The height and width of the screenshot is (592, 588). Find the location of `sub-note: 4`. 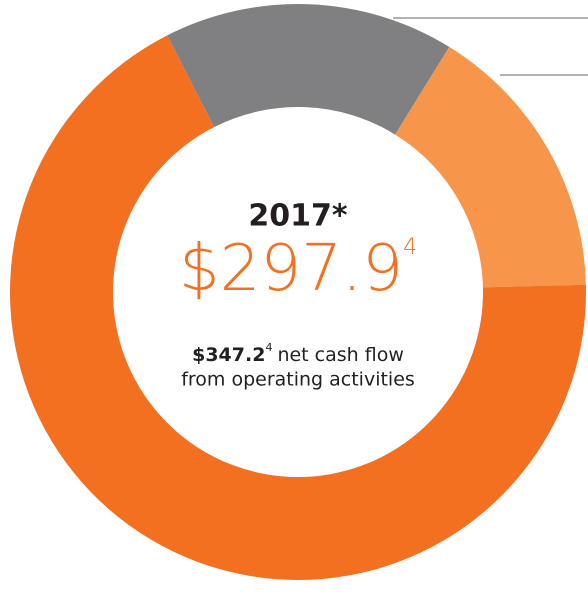

sub-note: 4 is located at coordinates (268, 347).